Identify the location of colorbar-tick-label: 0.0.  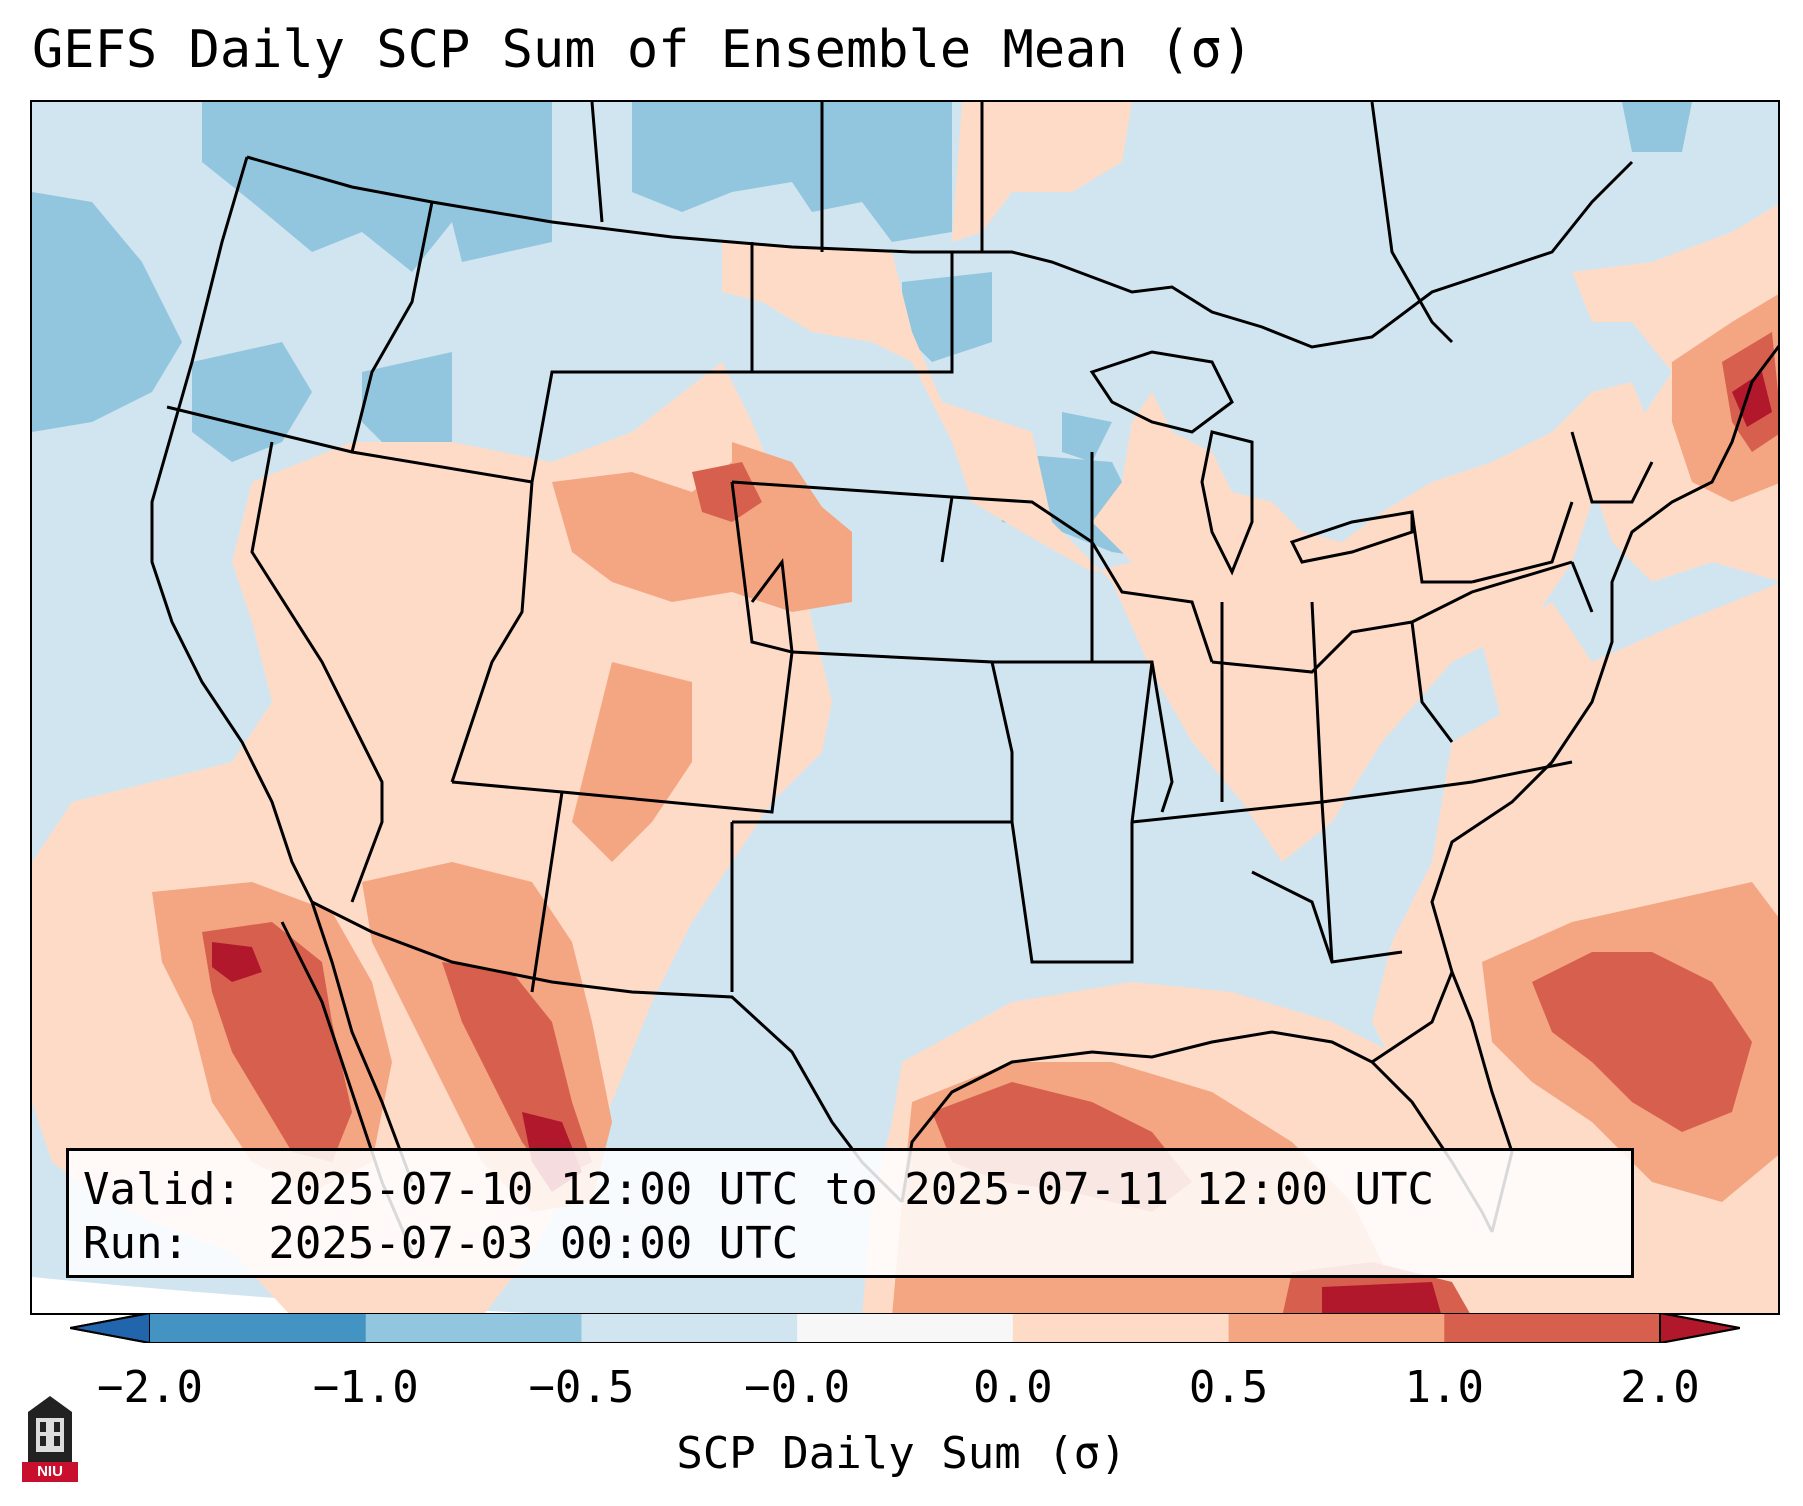
(1013, 1387).